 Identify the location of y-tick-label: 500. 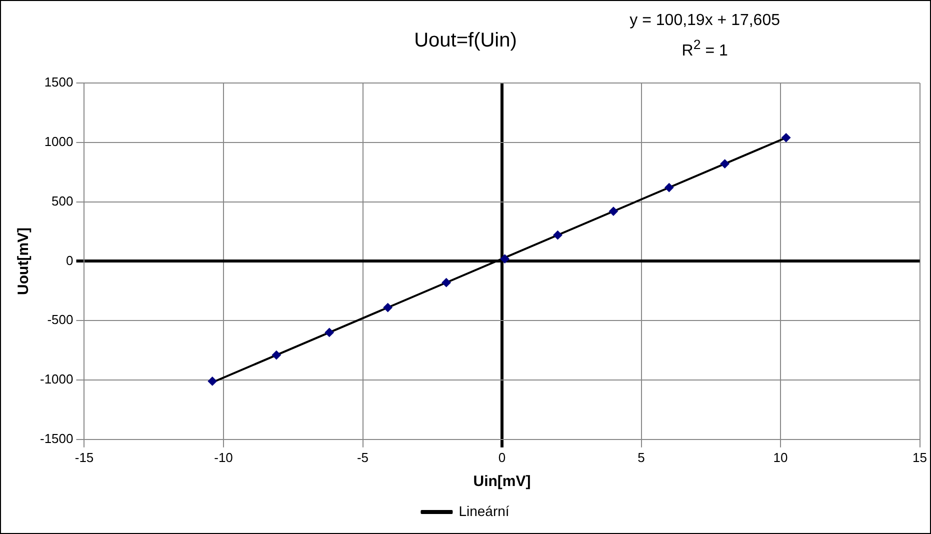
(63, 200).